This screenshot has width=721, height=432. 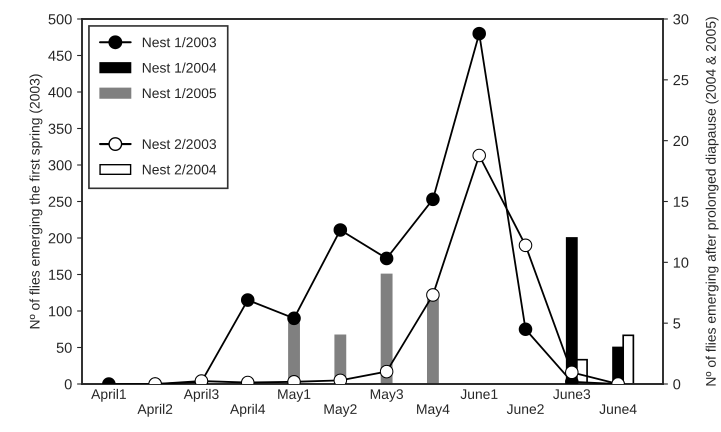 I want to click on y-tick-label: 400, so click(x=60, y=92).